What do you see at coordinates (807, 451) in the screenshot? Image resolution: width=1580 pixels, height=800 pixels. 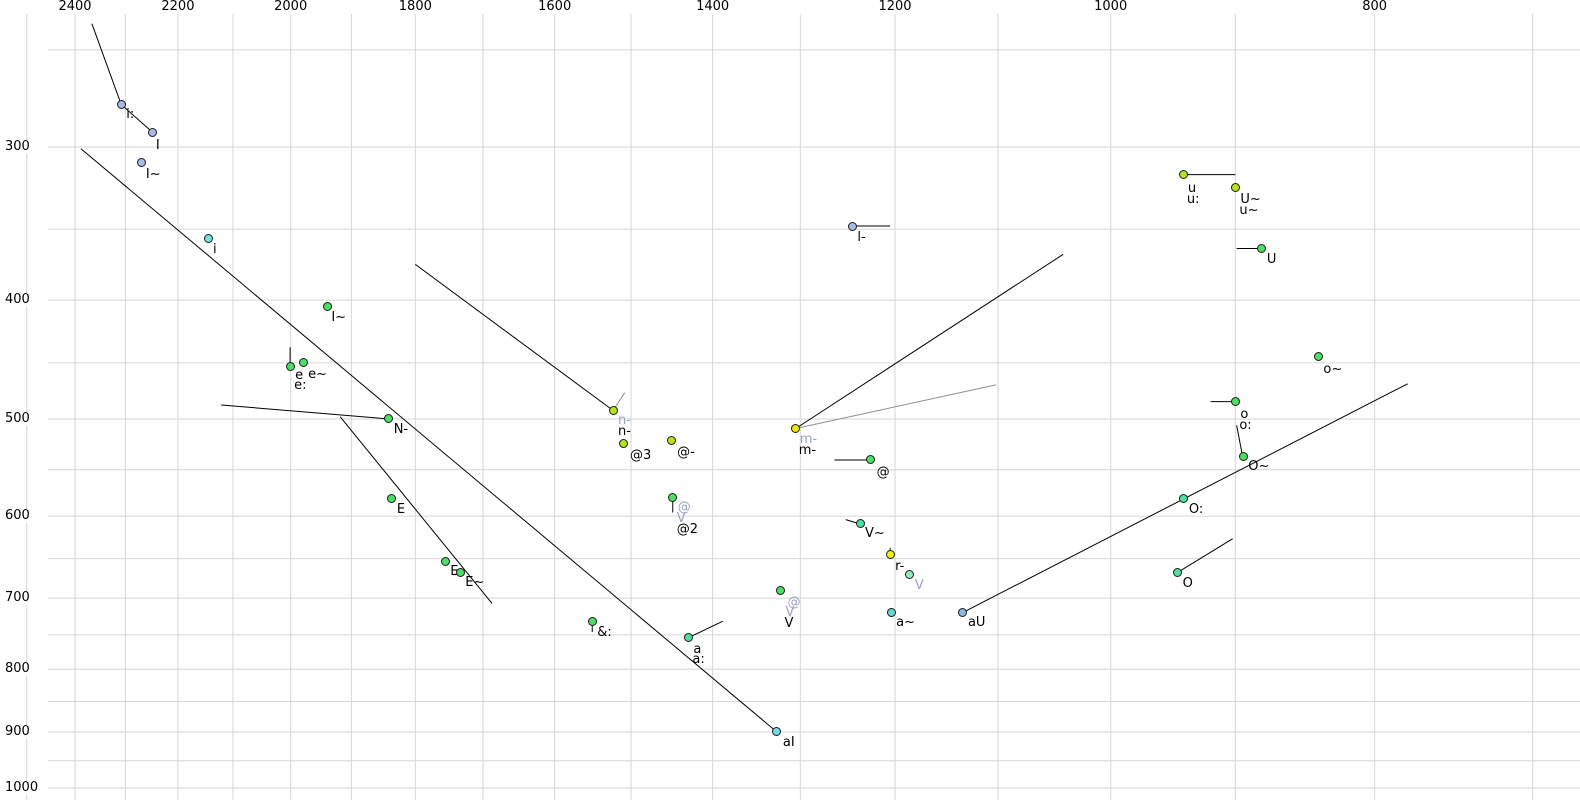 I see `vowel-label-m-1: m-` at bounding box center [807, 451].